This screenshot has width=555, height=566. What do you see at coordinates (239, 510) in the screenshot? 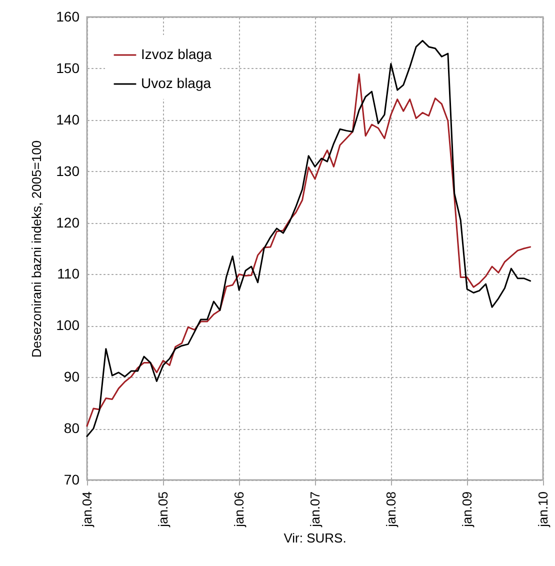
I see `x-tick-label: jan.06` at bounding box center [239, 510].